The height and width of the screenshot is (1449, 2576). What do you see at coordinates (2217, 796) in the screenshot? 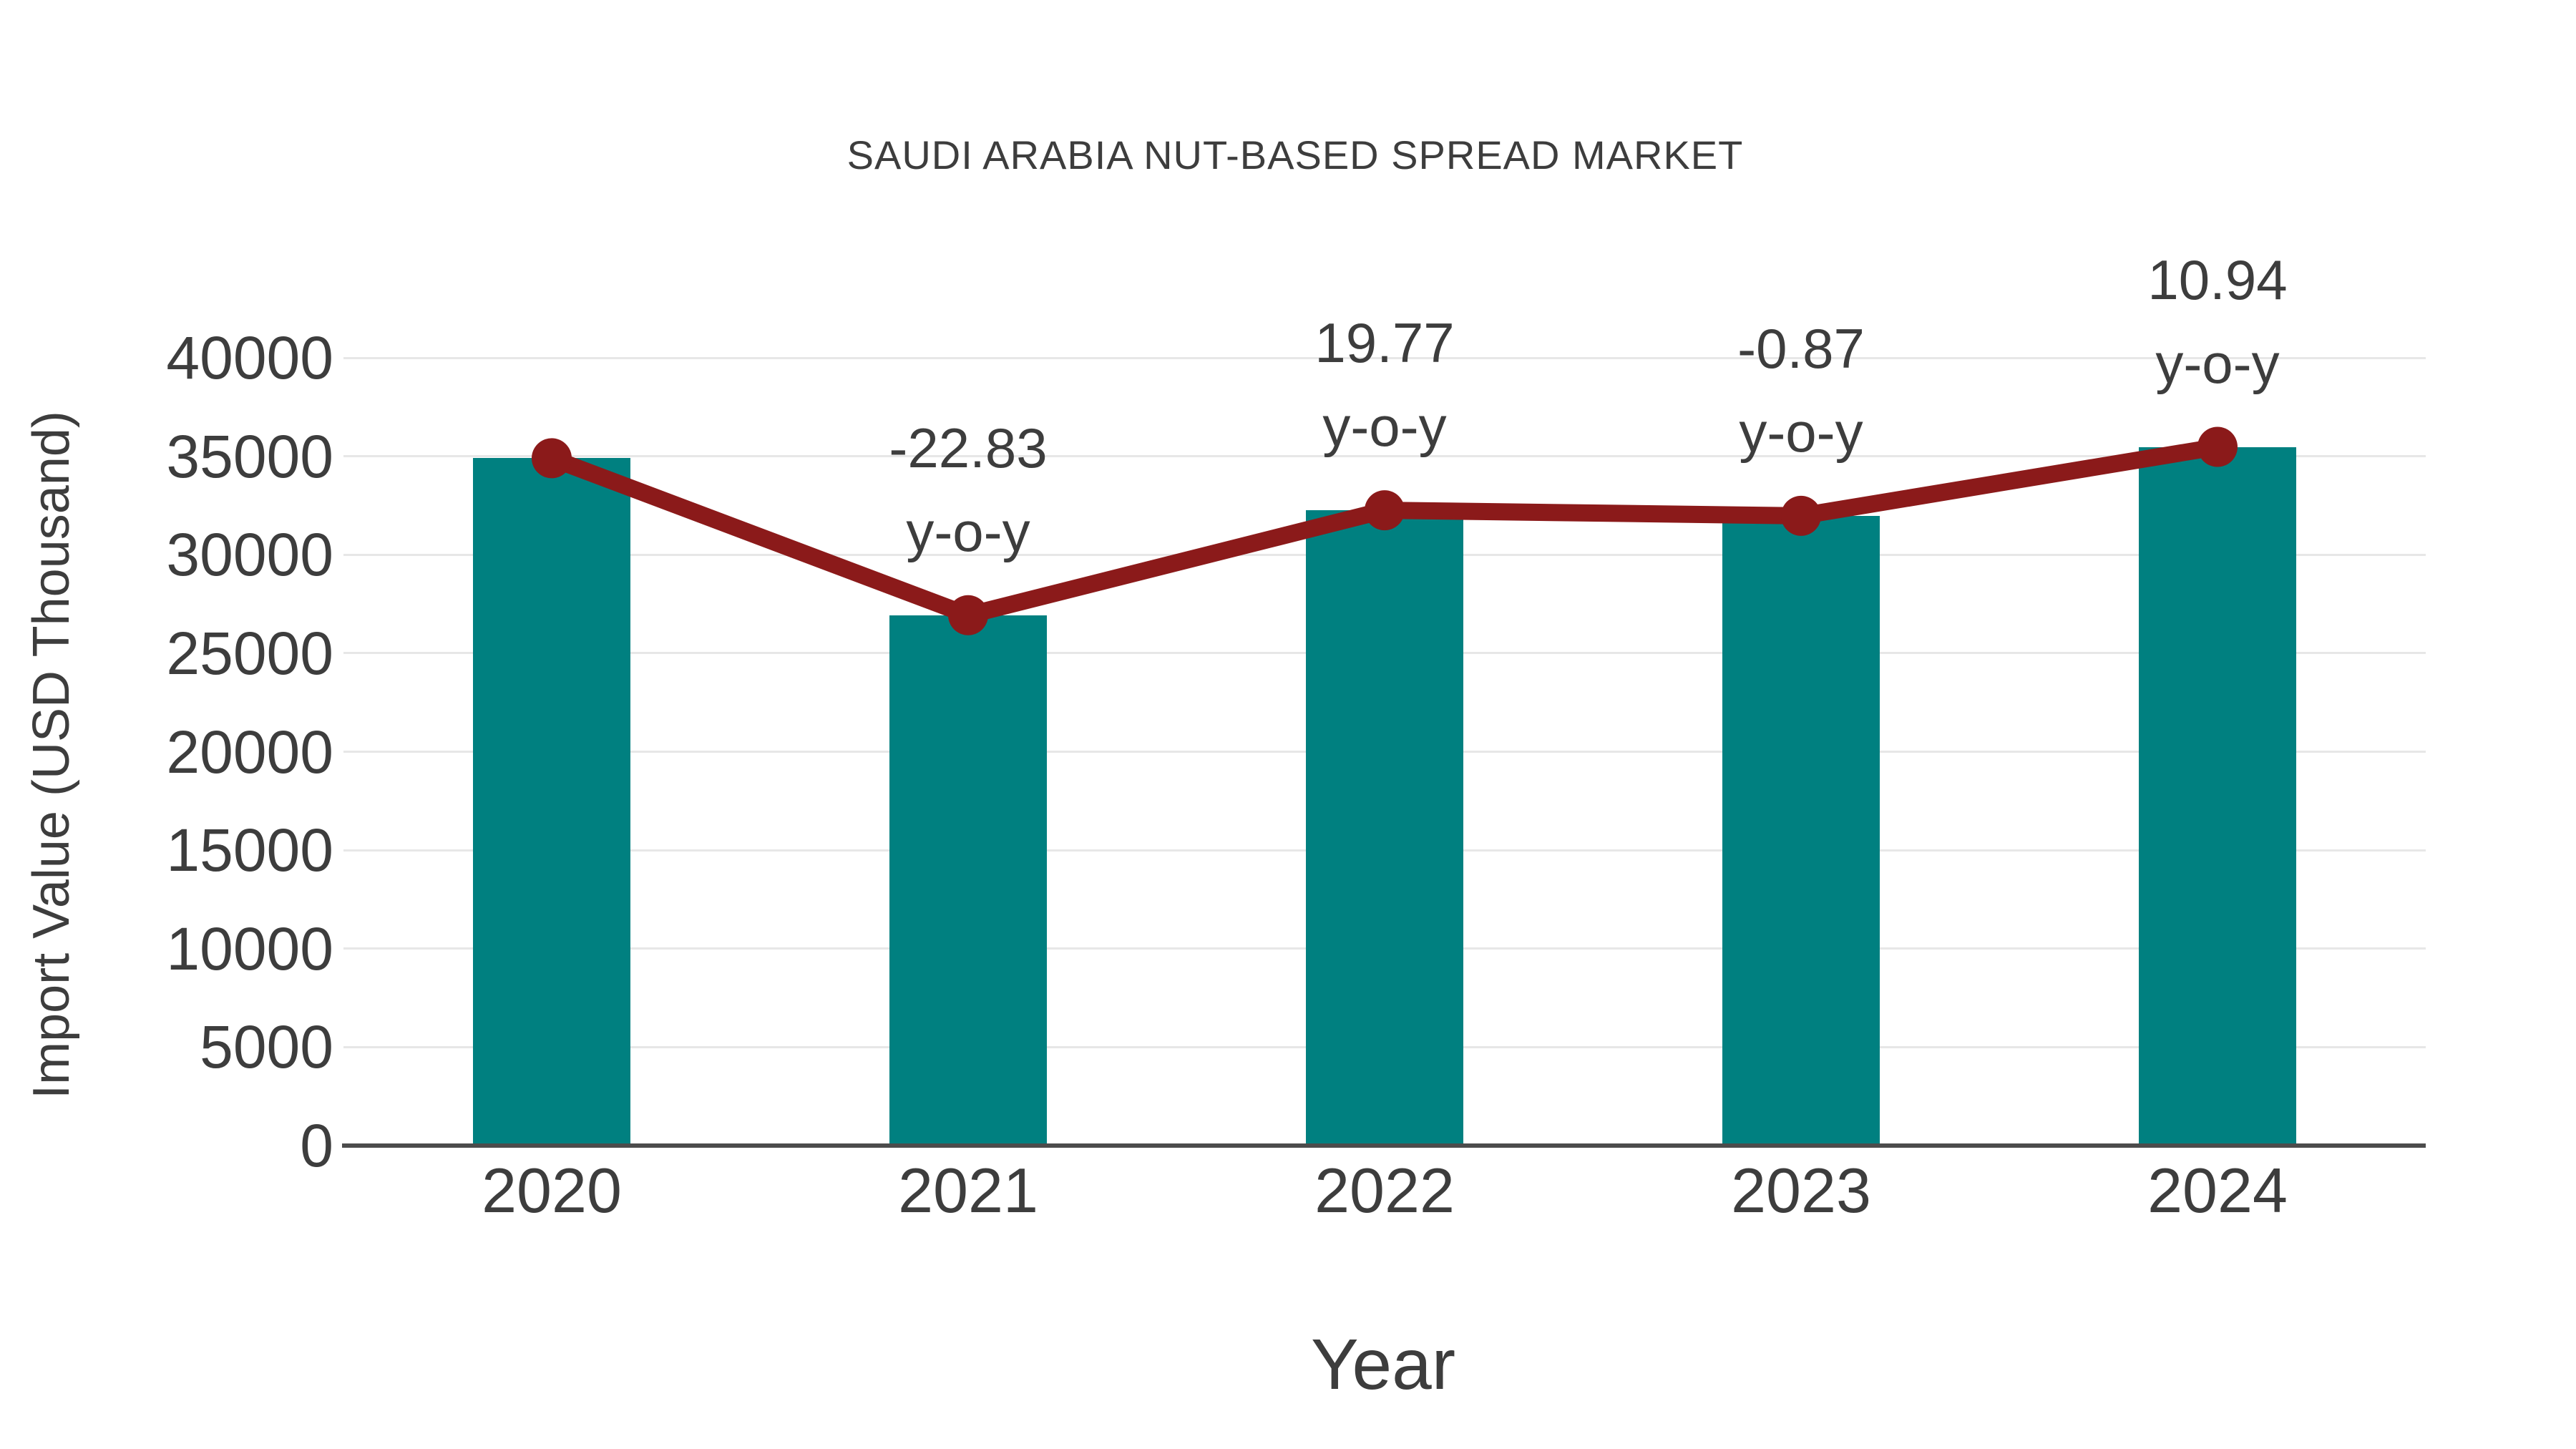
I see `bar-2024` at bounding box center [2217, 796].